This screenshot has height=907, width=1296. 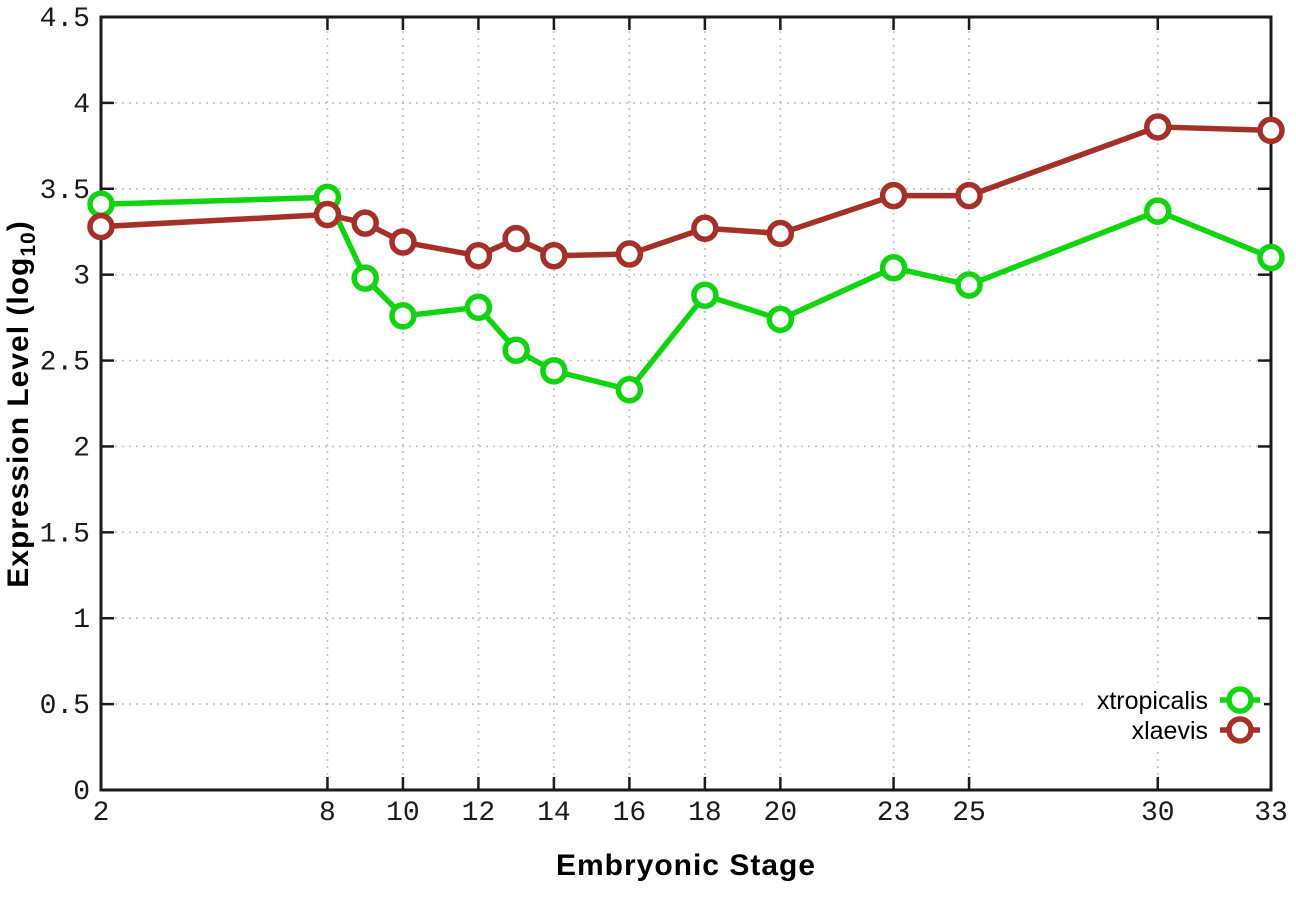 I want to click on y-tick-label-1: 1, so click(x=81, y=620).